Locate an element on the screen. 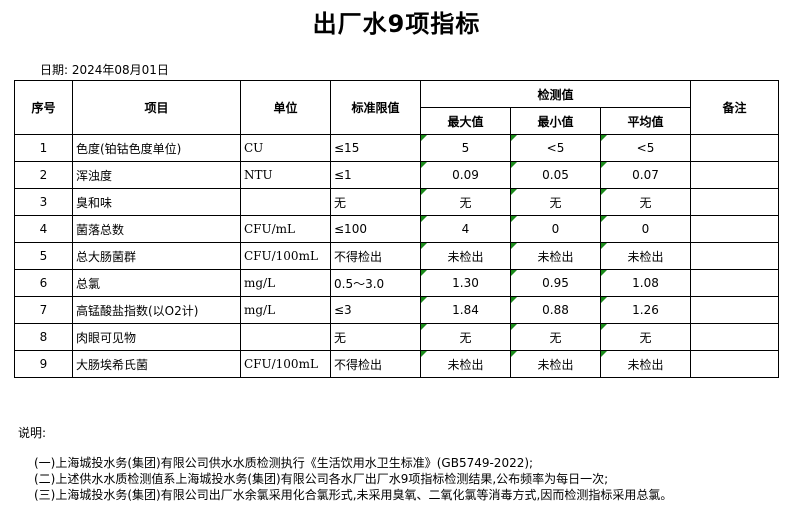 Image resolution: width=793 pixels, height=519 pixels. header-item: 项目 is located at coordinates (156, 107).